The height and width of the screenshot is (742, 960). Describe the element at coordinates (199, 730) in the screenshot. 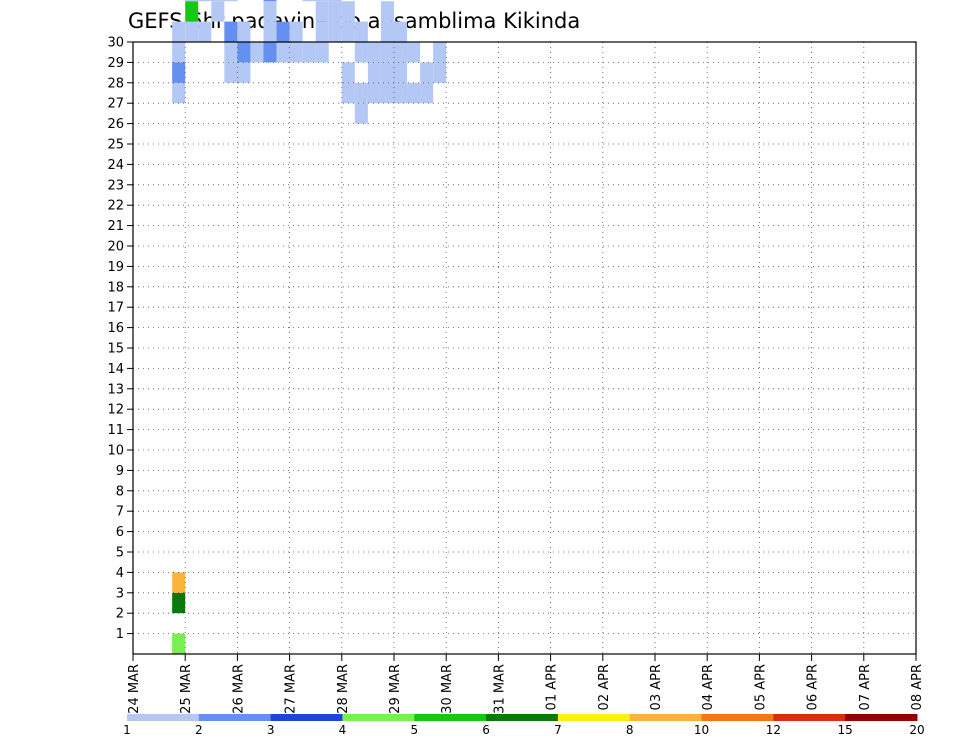

I see `colorbar-tick-label: 2` at that location.